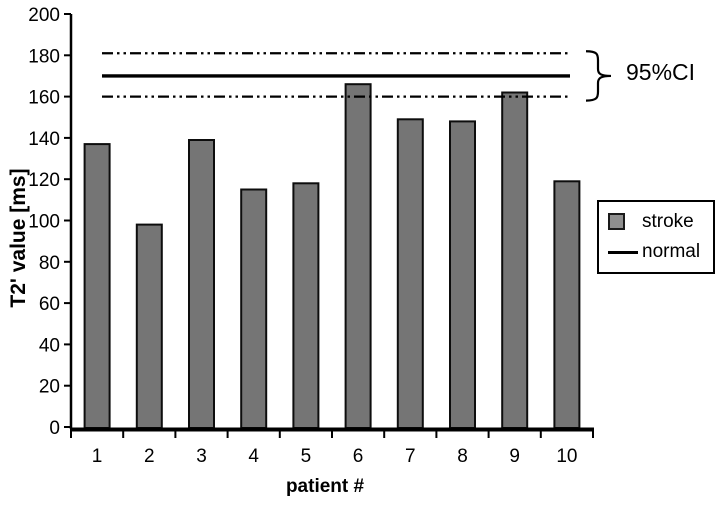 The image size is (720, 506). Describe the element at coordinates (49, 345) in the screenshot. I see `y-tick-label: 40` at that location.